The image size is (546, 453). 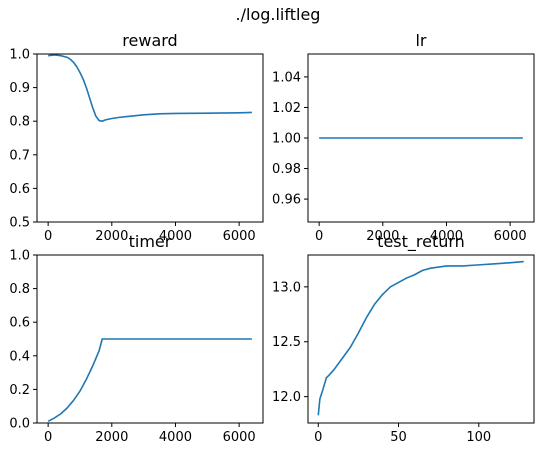 I want to click on reward-ytick-label: 0.9, so click(x=19, y=88).